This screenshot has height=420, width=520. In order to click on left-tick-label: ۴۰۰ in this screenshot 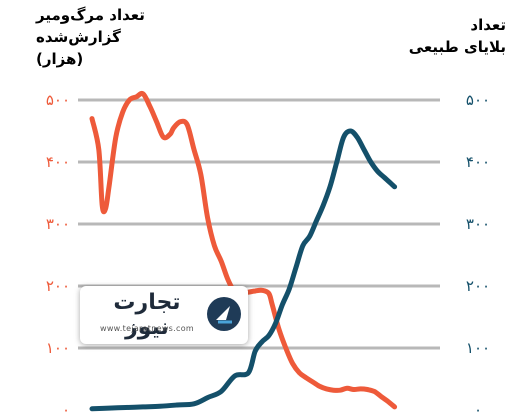, I will do `click(58, 162)`.